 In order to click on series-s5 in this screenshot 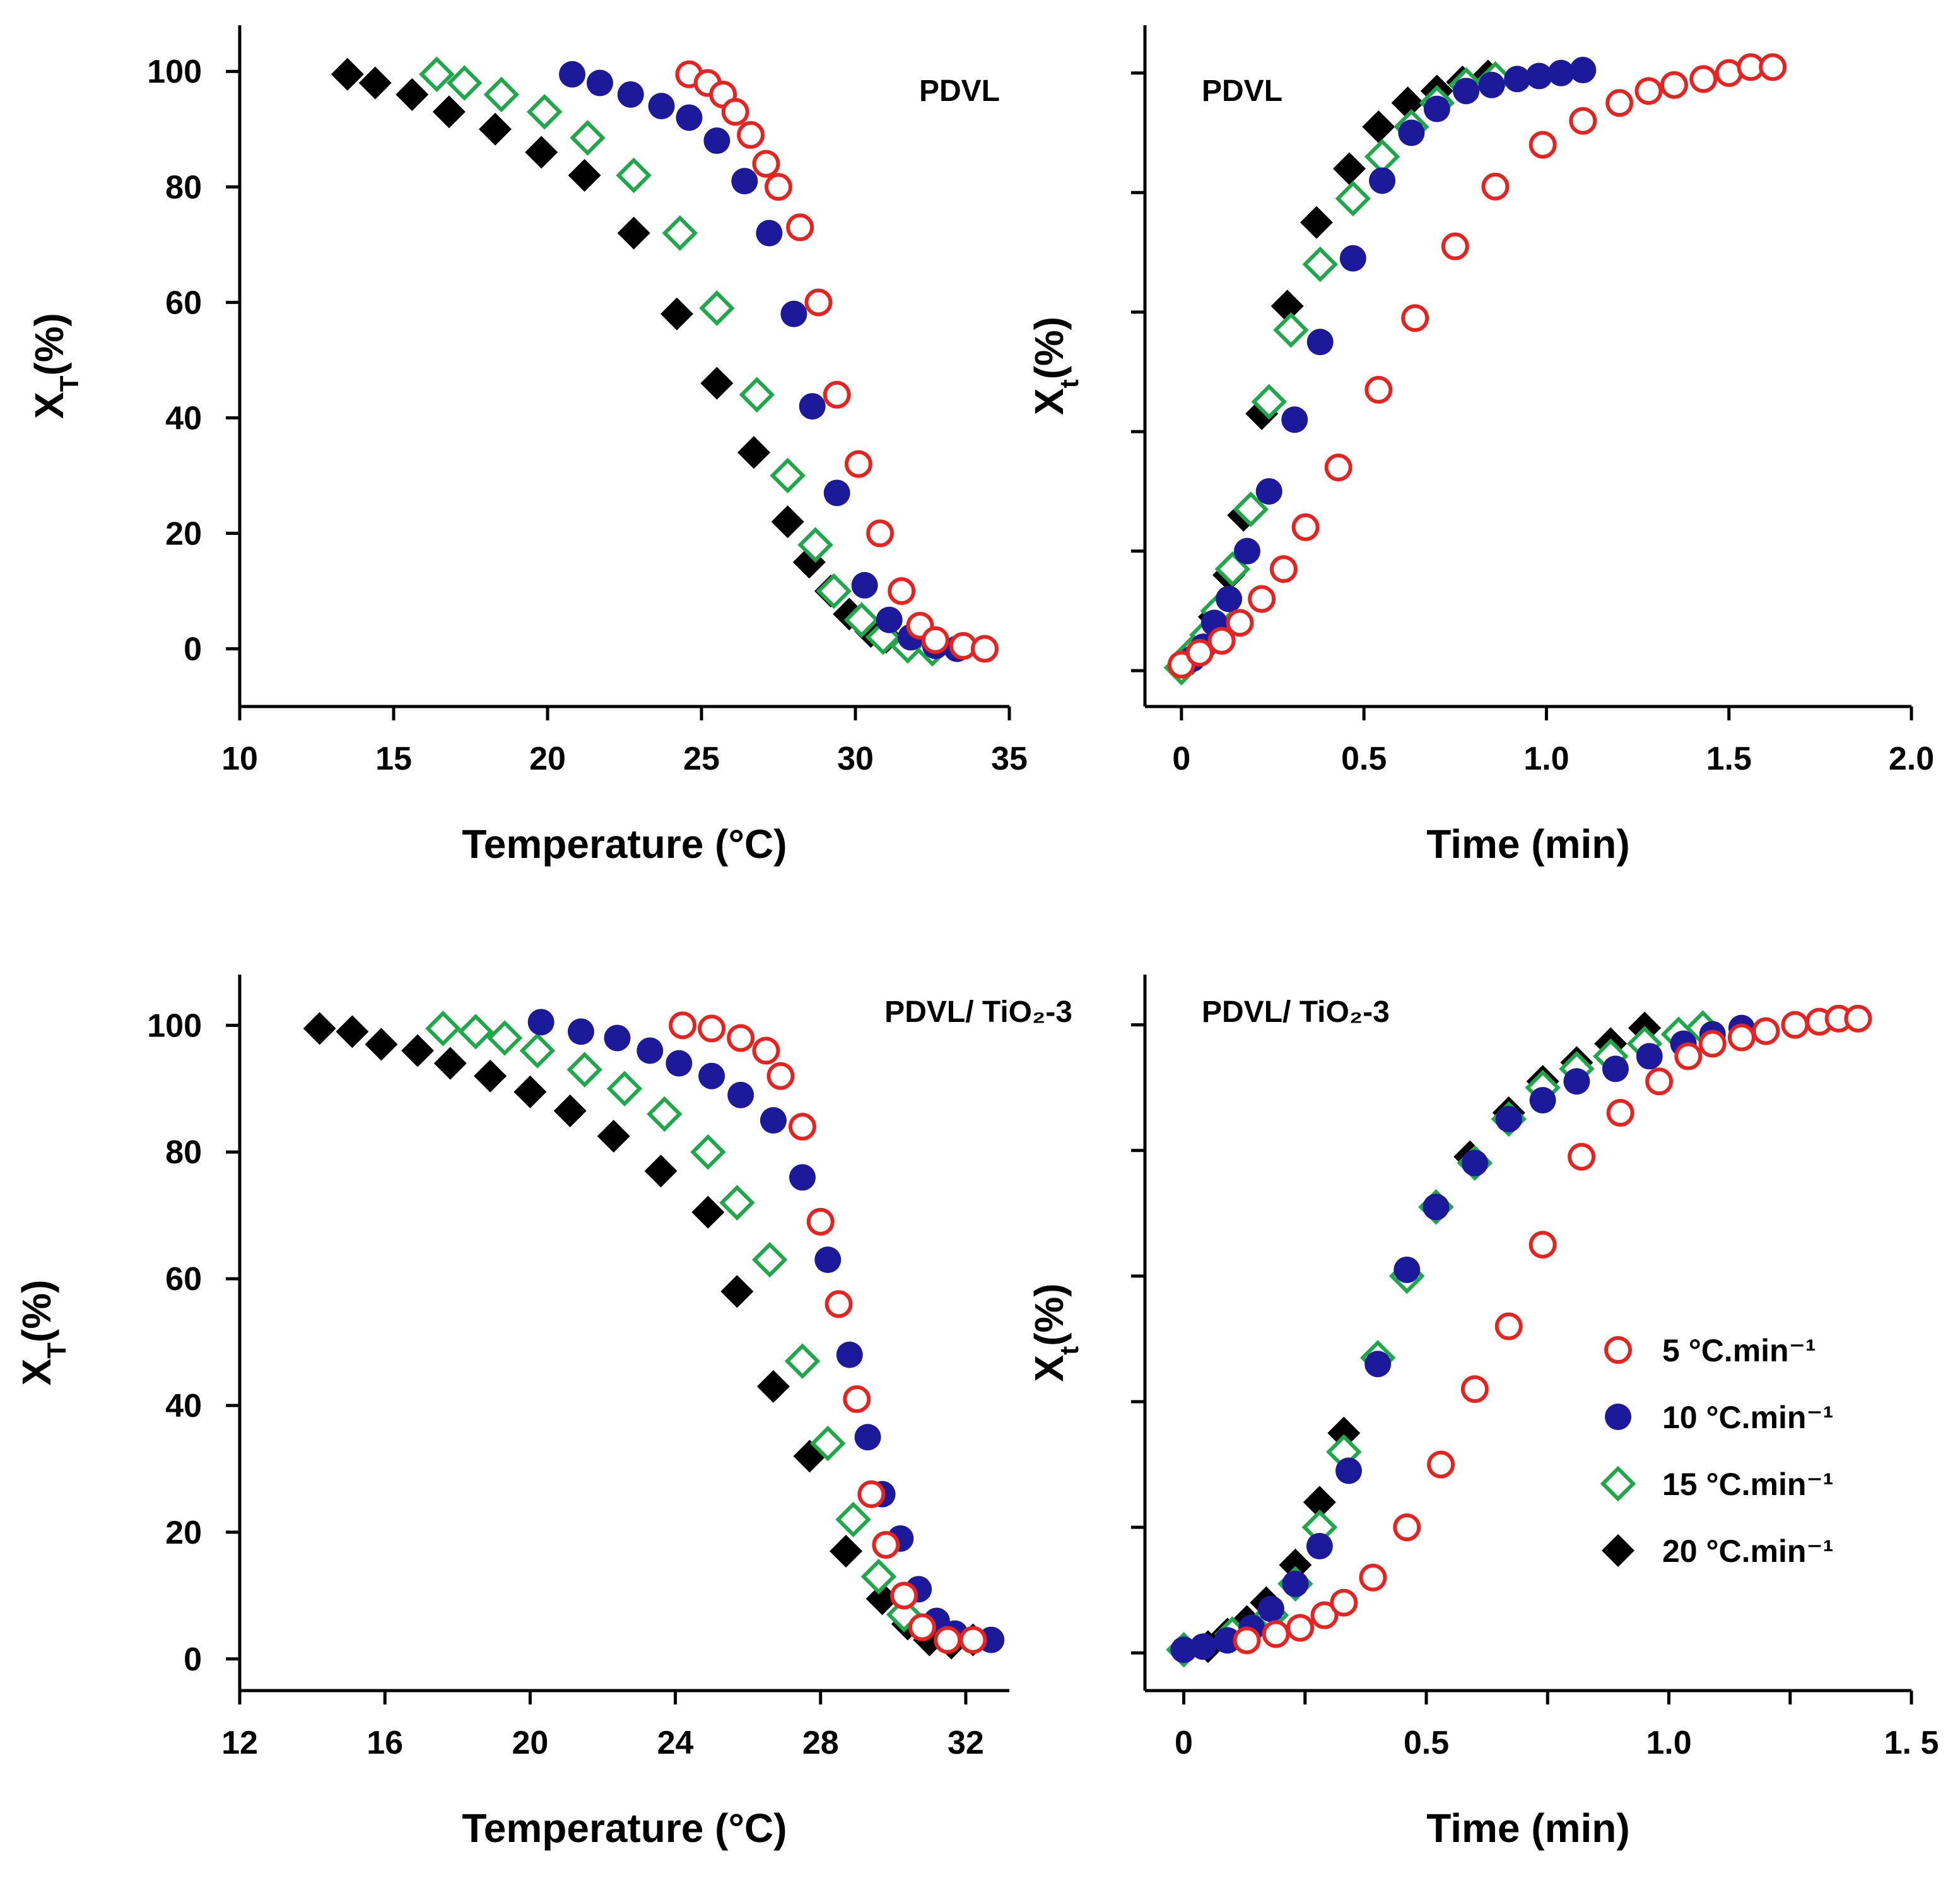, I will do `click(1553, 1329)`.